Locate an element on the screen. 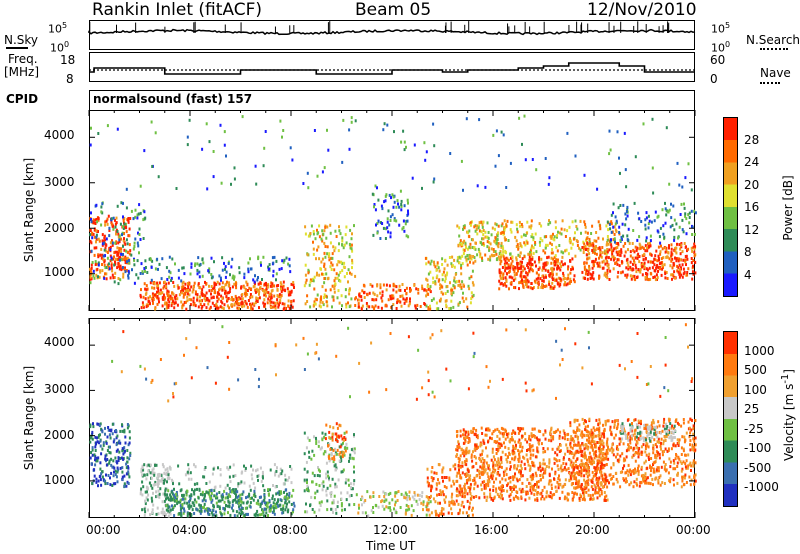 The image size is (800, 554). freq-strip-frame is located at coordinates (392, 67).